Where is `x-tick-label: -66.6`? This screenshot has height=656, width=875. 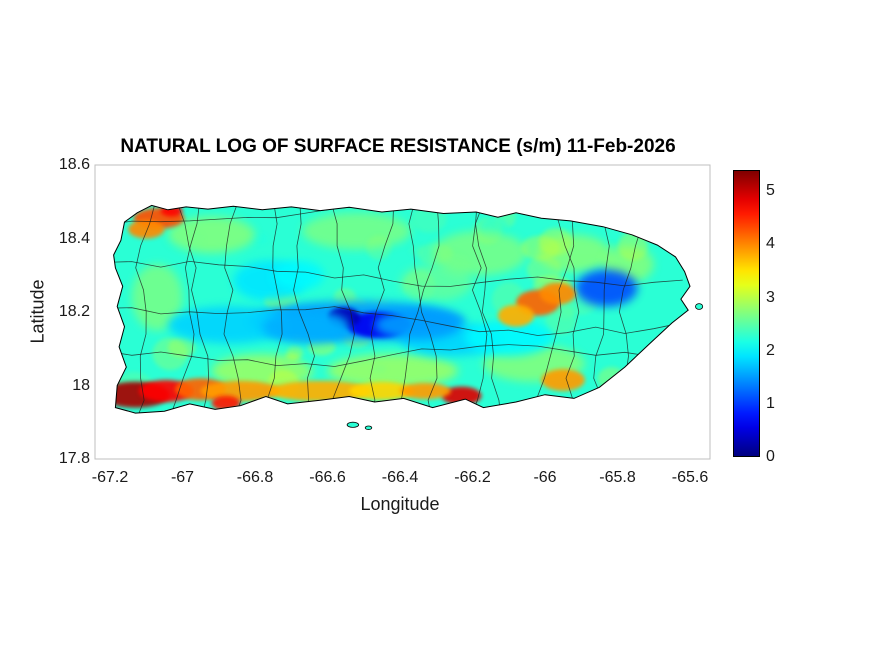
x-tick-label: -66.6 is located at coordinates (327, 477).